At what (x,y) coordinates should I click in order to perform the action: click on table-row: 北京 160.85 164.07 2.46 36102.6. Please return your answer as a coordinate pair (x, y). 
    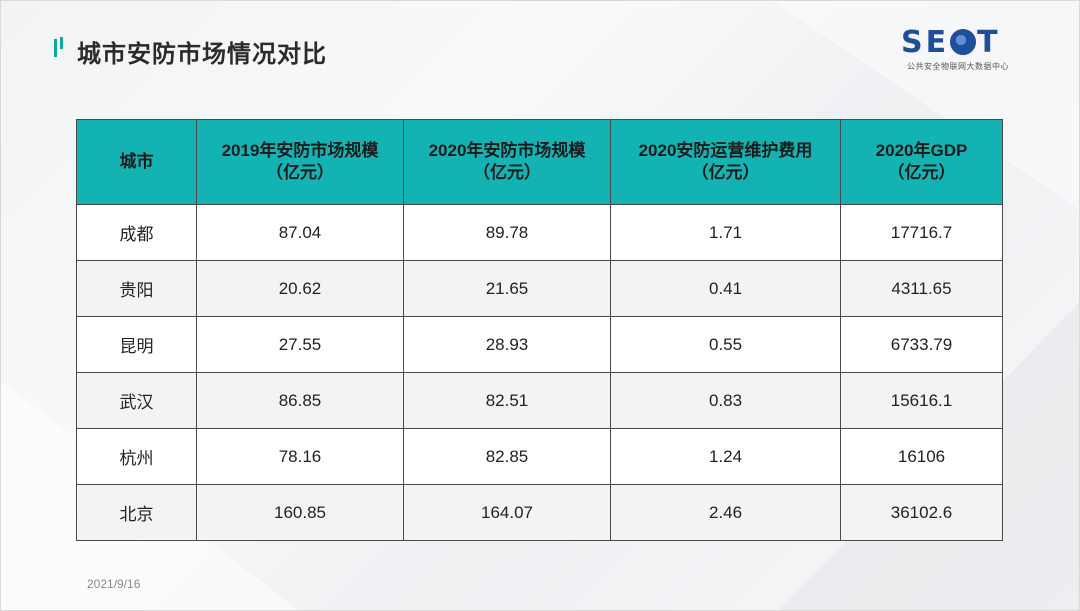
    Looking at the image, I should click on (539, 512).